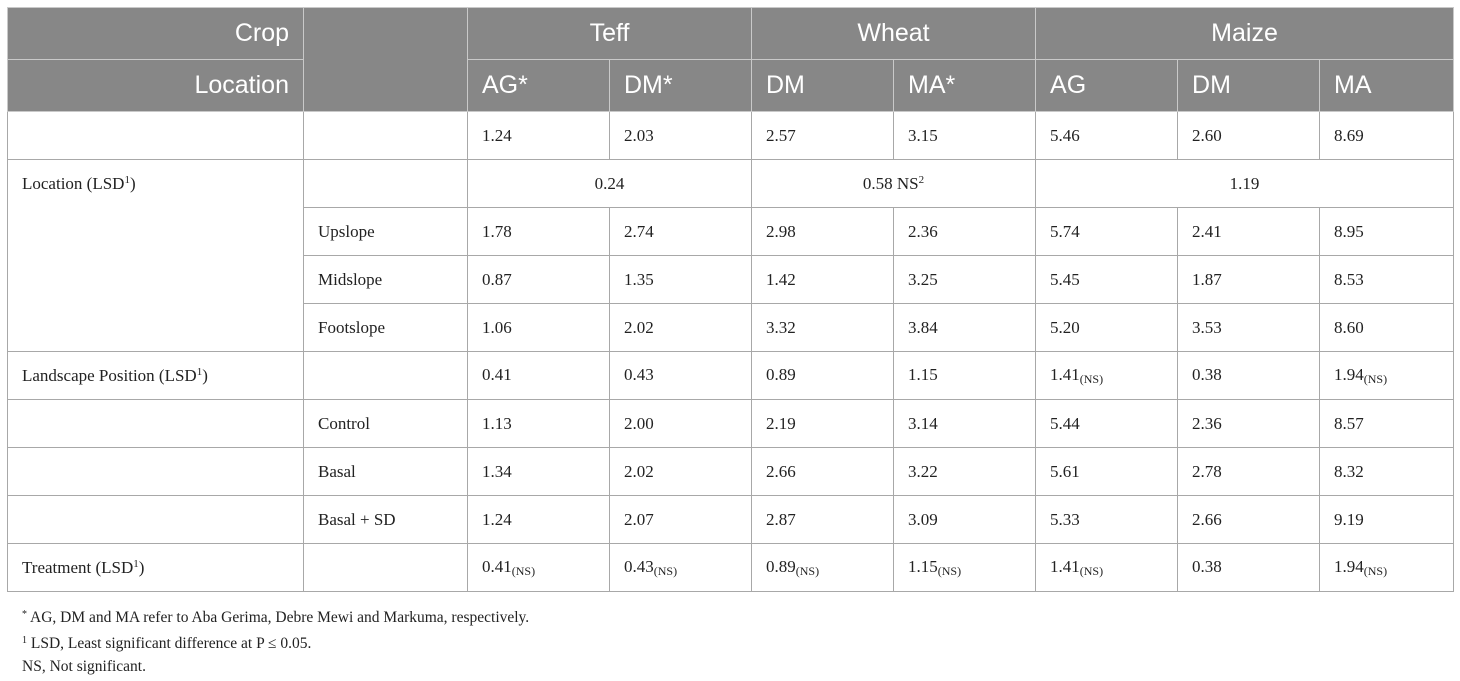 This screenshot has height=681, width=1460. What do you see at coordinates (1107, 375) in the screenshot?
I see `table-cell: 1.41(NS)` at bounding box center [1107, 375].